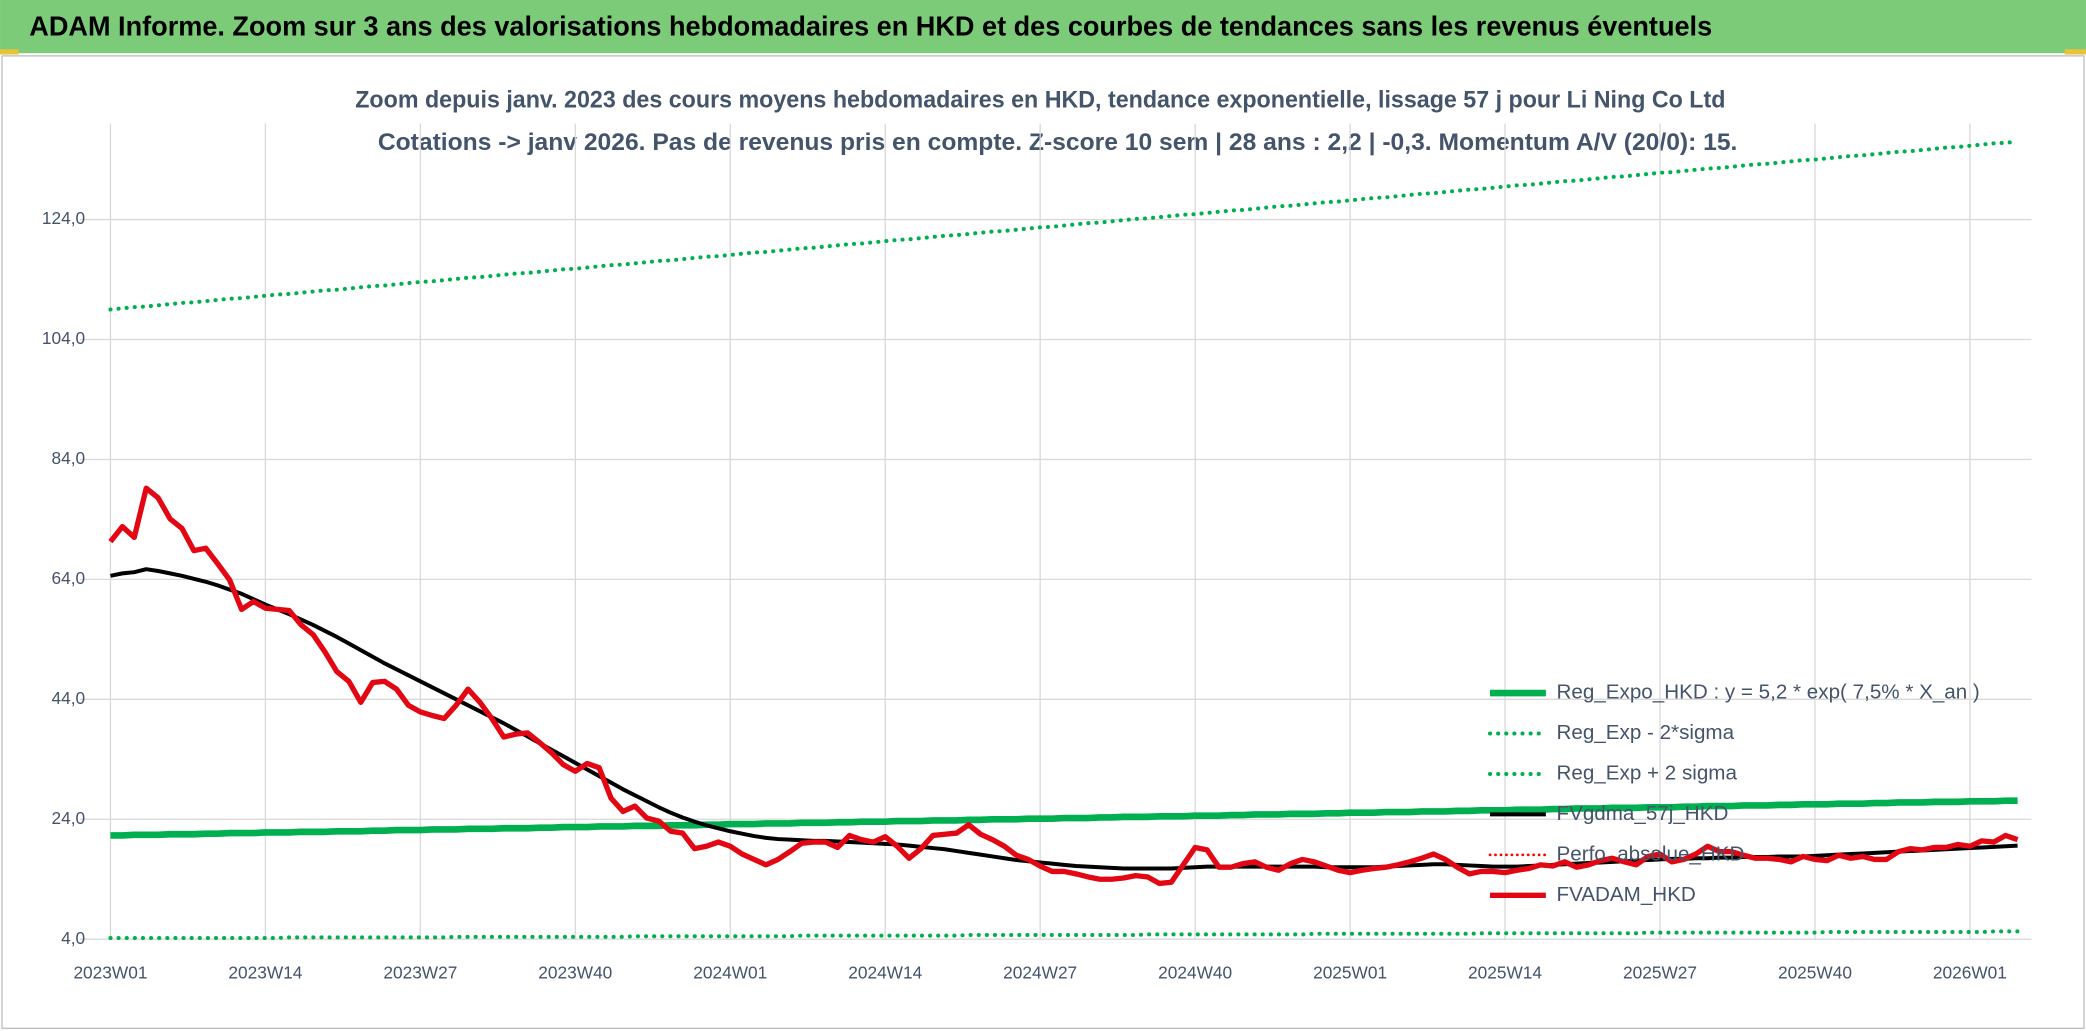  Describe the element at coordinates (575, 972) in the screenshot. I see `x-tick-label: 2023W40` at that location.